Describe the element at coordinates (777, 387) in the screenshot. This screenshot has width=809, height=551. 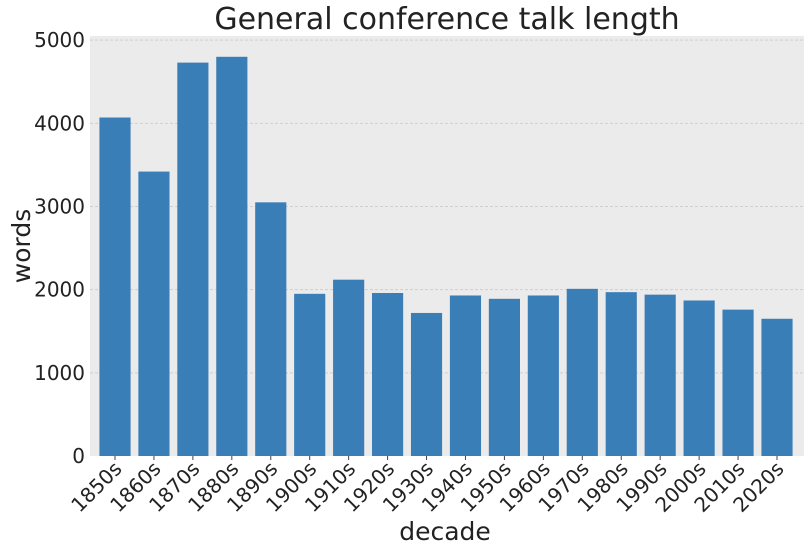
I see `bar-2020s` at that location.